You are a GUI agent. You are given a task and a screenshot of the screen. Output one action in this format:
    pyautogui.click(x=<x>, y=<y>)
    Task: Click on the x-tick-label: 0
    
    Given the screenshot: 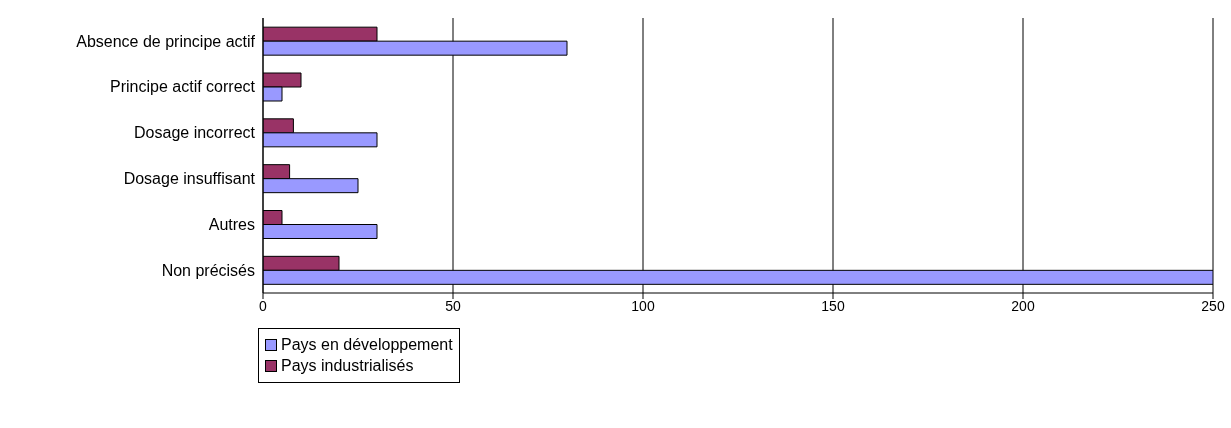 What is the action you would take?
    pyautogui.click(x=263, y=305)
    